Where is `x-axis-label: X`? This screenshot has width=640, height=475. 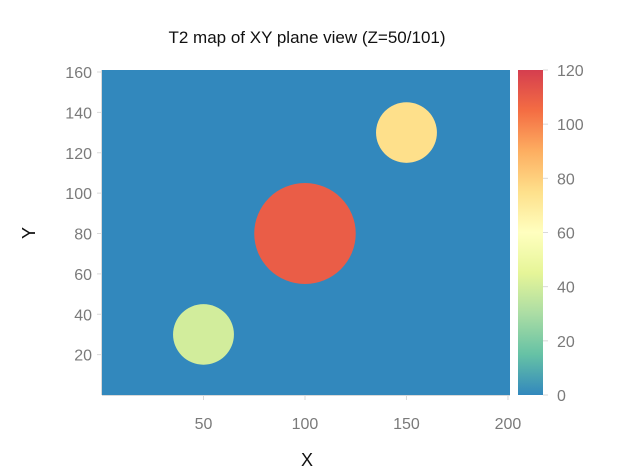 x-axis-label: X is located at coordinates (307, 460).